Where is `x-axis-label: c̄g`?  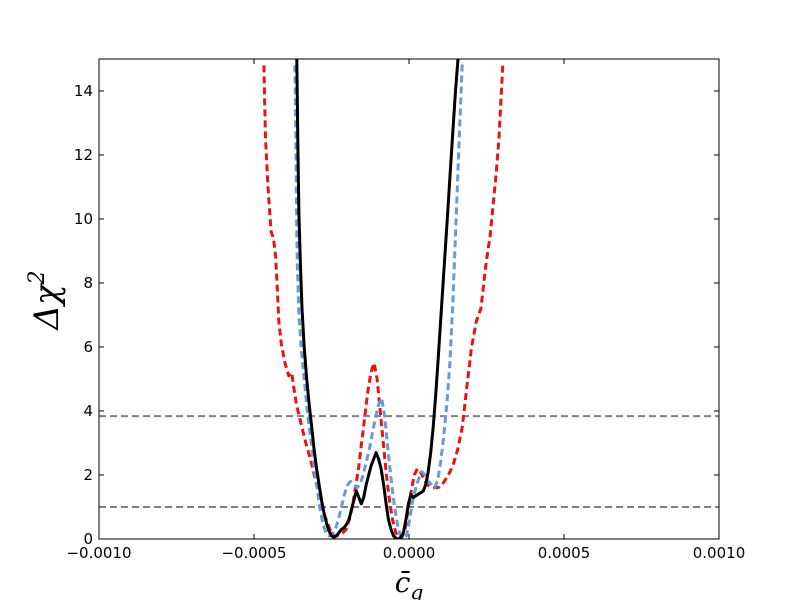 x-axis-label: c̄g is located at coordinates (409, 583).